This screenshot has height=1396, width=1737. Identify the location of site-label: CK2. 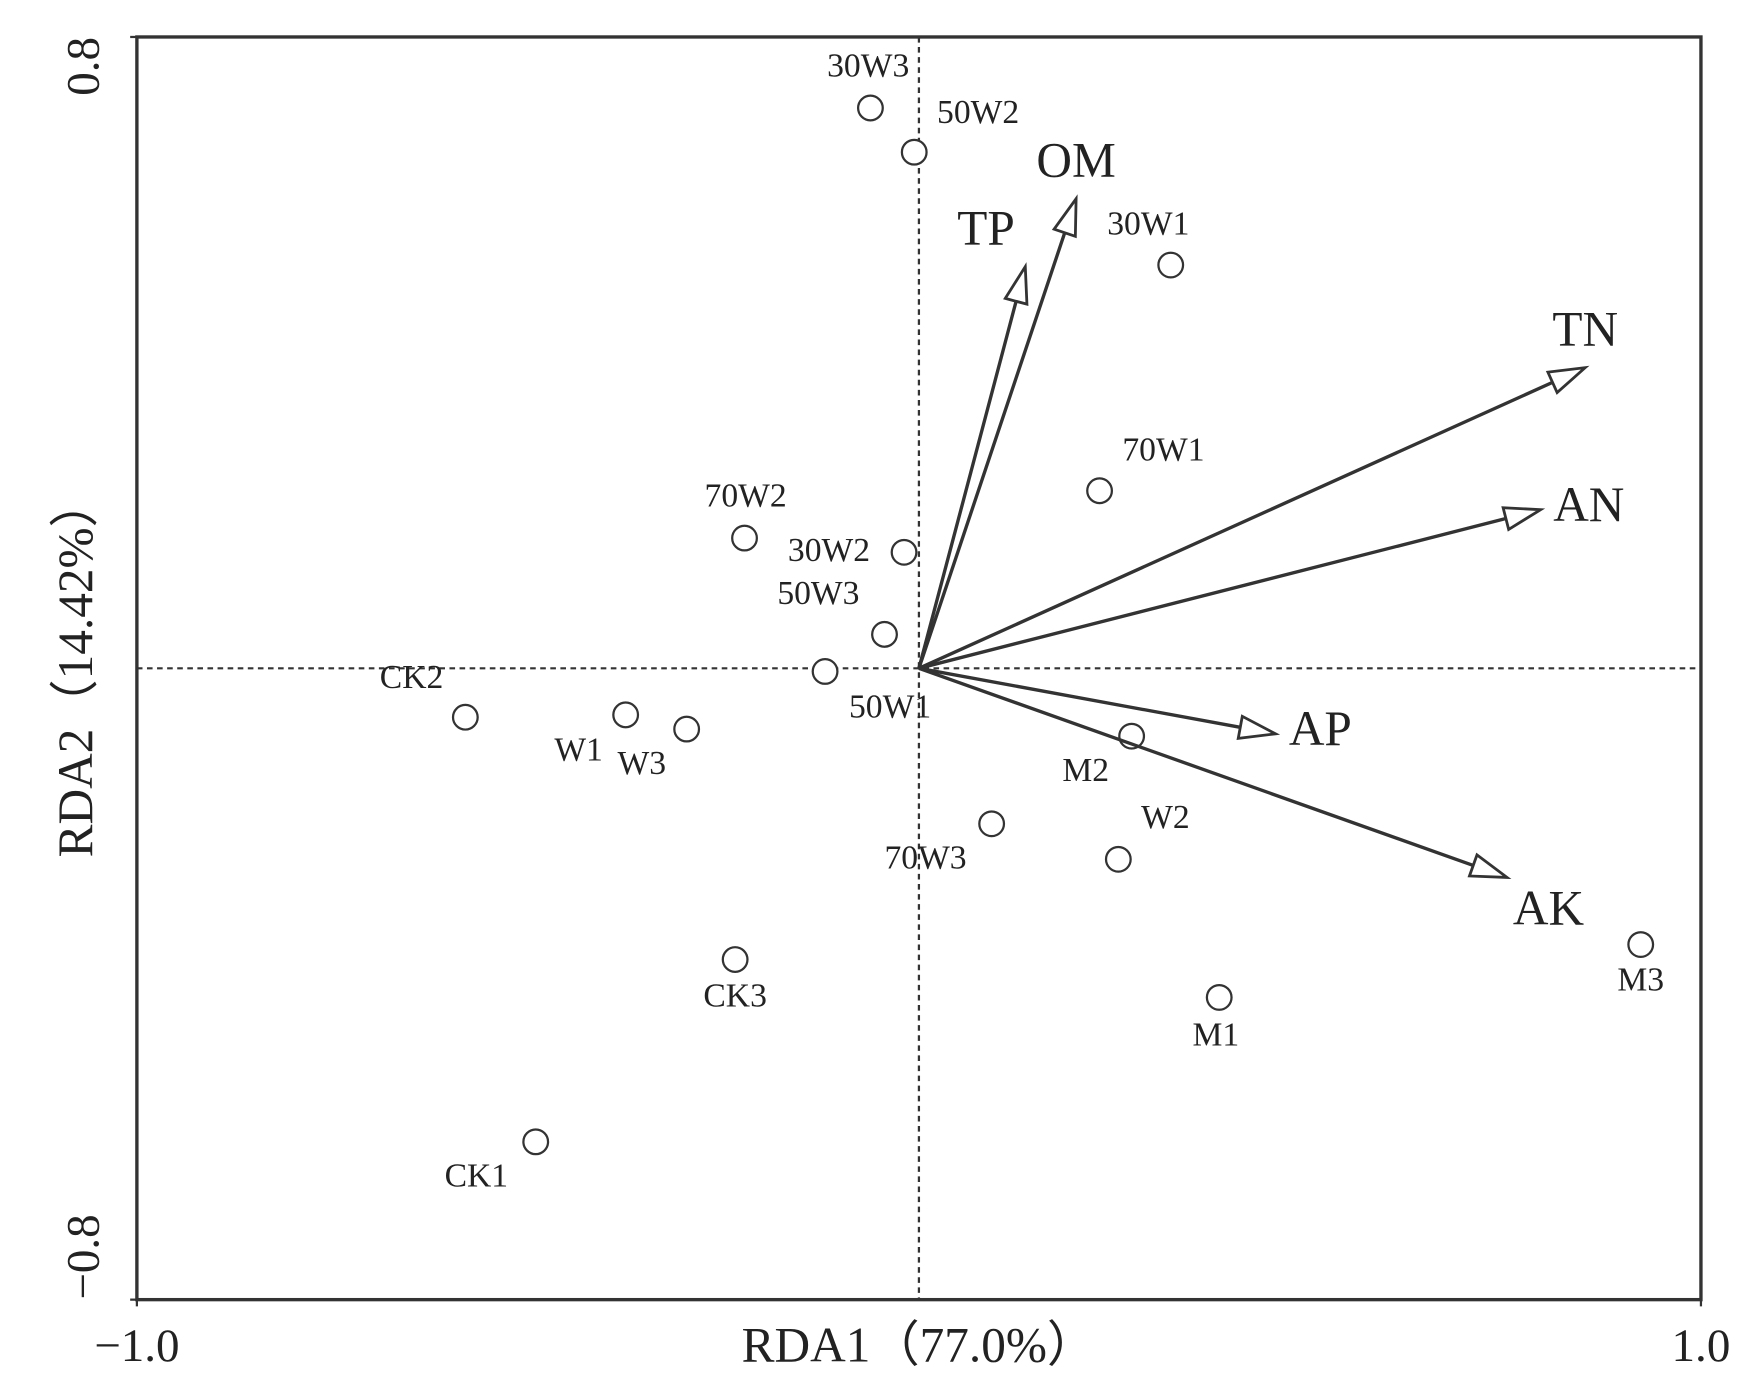
(412, 677).